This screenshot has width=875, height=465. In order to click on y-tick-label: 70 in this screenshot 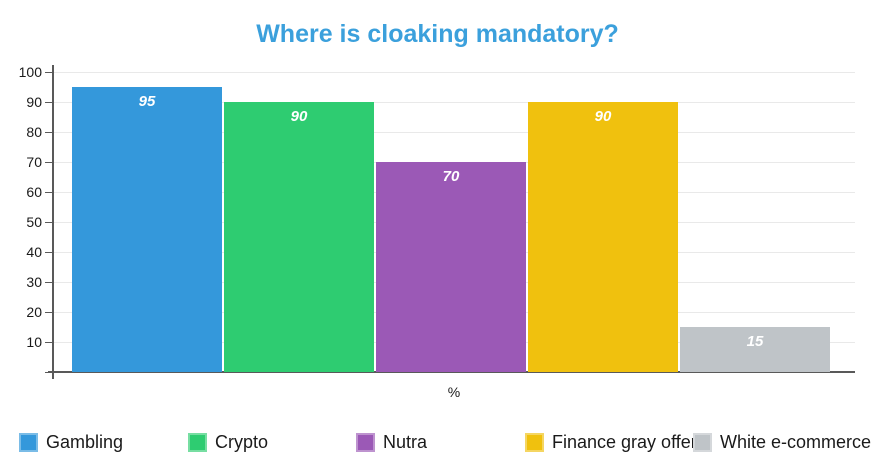, I will do `click(34, 162)`.